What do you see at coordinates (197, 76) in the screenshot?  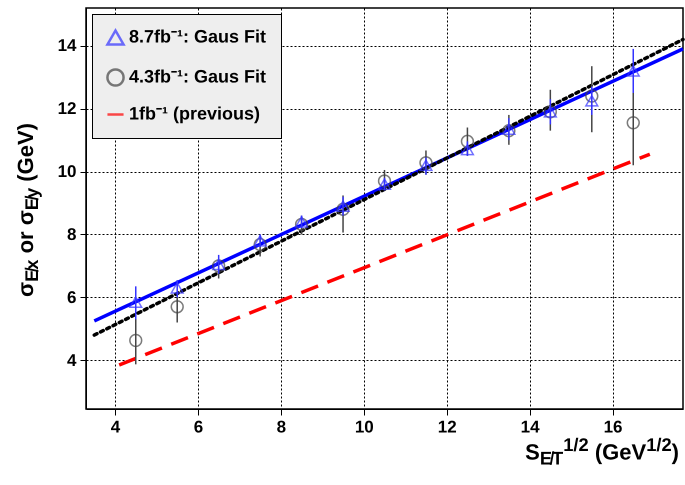 I see `legend-label: 4.3fb⁻¹: Gaus Fit` at bounding box center [197, 76].